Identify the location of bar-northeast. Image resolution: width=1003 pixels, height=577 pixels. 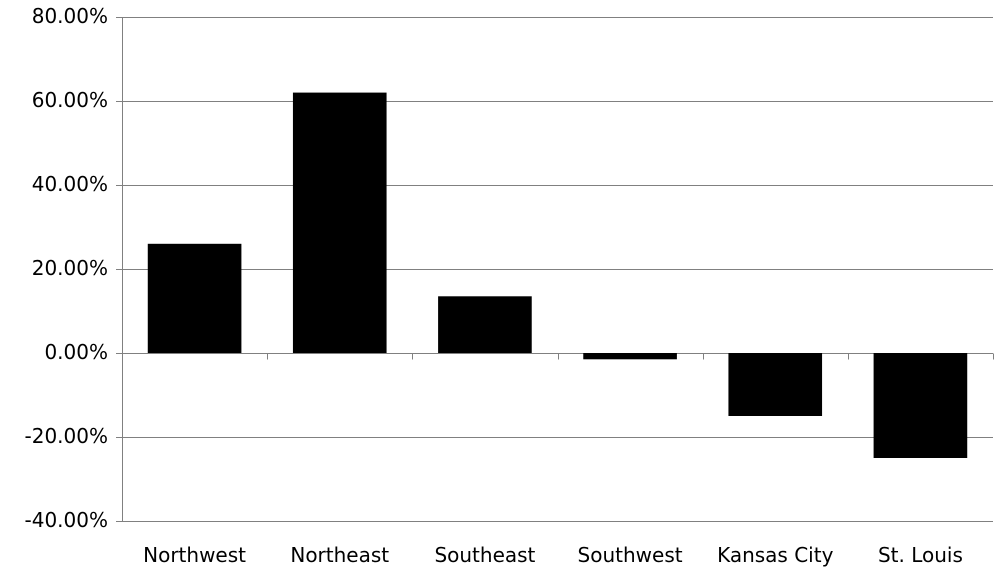
(339, 222).